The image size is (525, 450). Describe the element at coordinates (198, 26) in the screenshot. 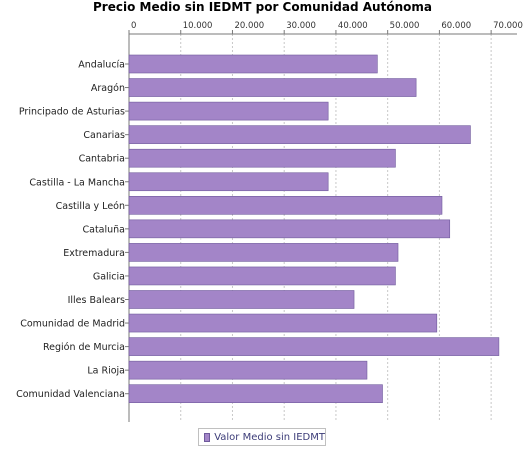

I see `x-tick-label: 10.000` at that location.